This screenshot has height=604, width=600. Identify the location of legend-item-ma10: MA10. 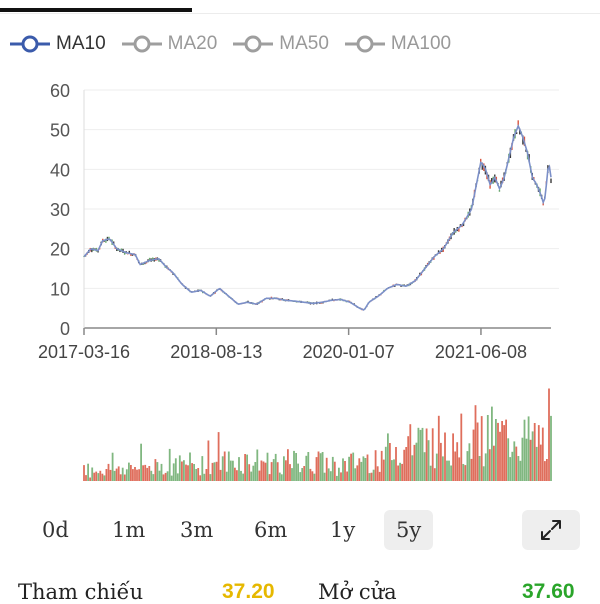
(58, 44).